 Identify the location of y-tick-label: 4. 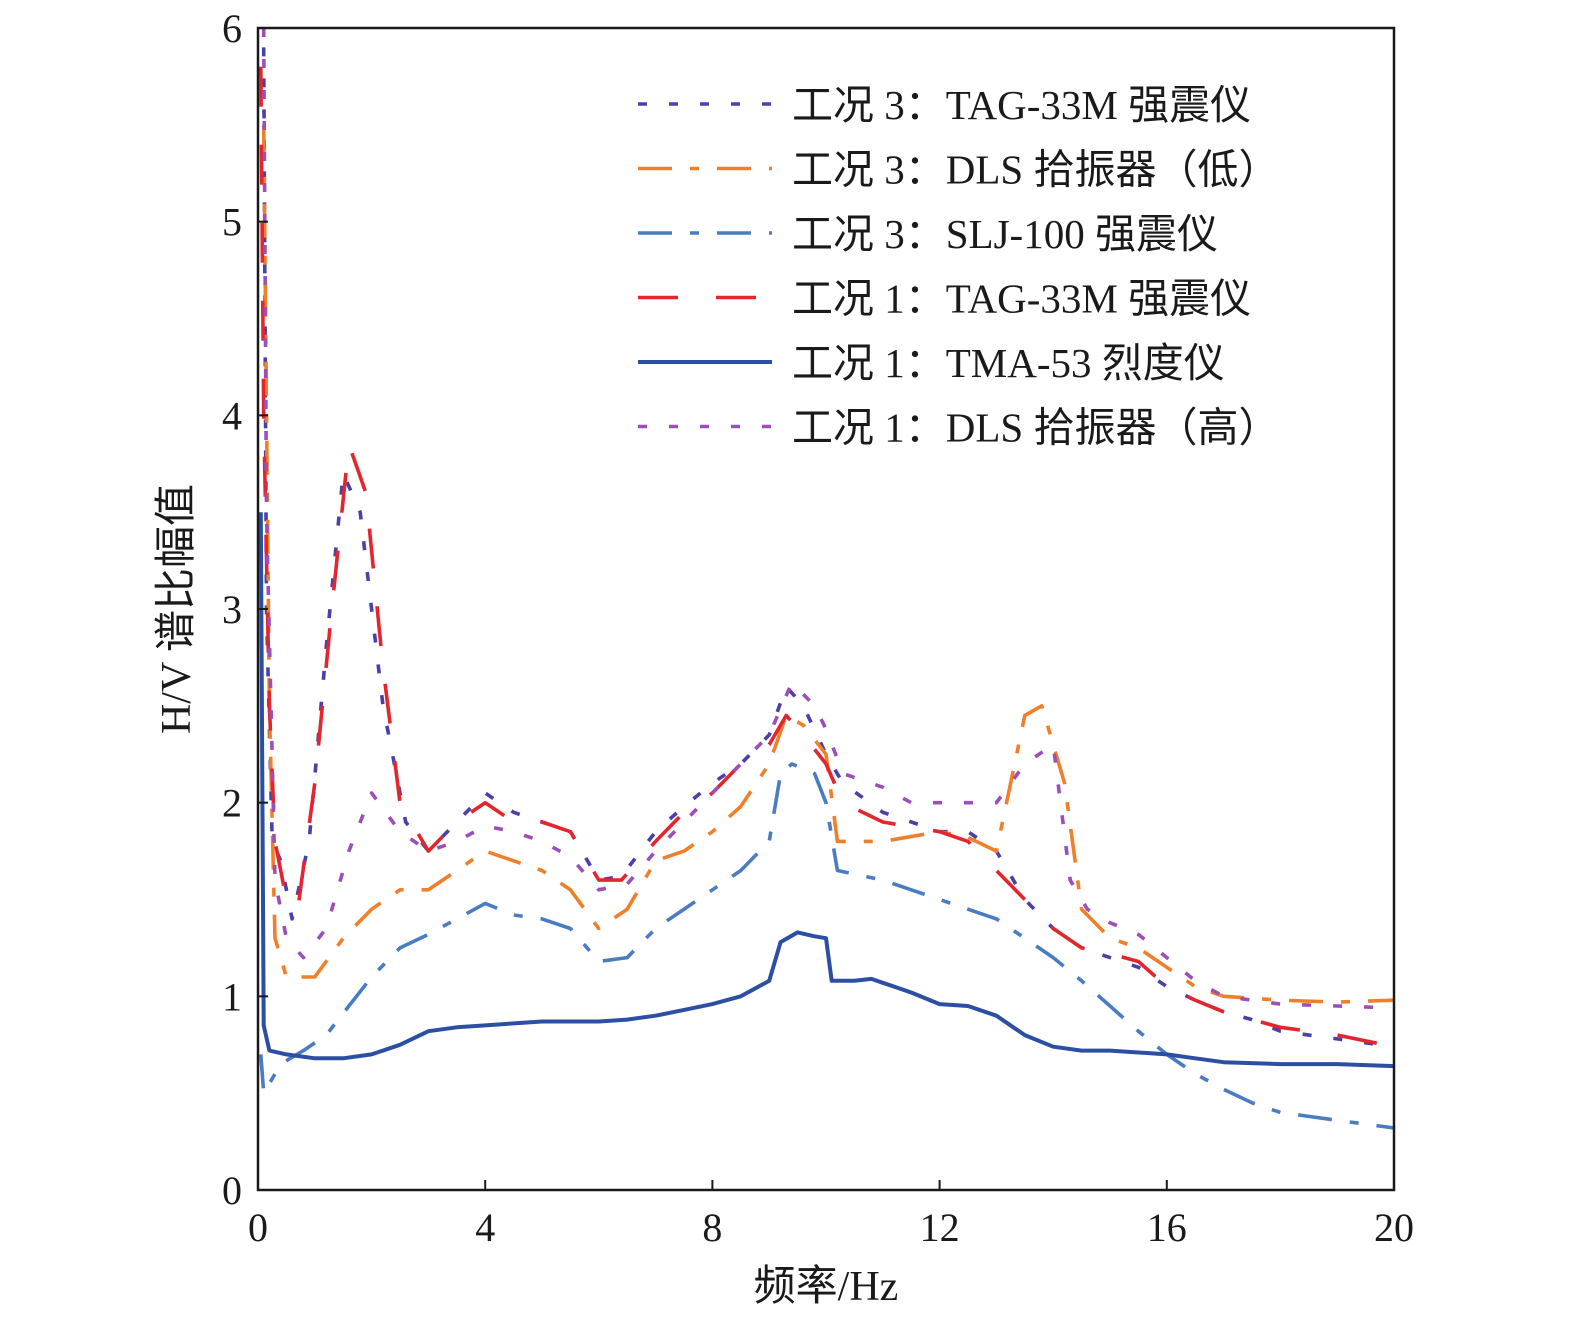
(232, 415).